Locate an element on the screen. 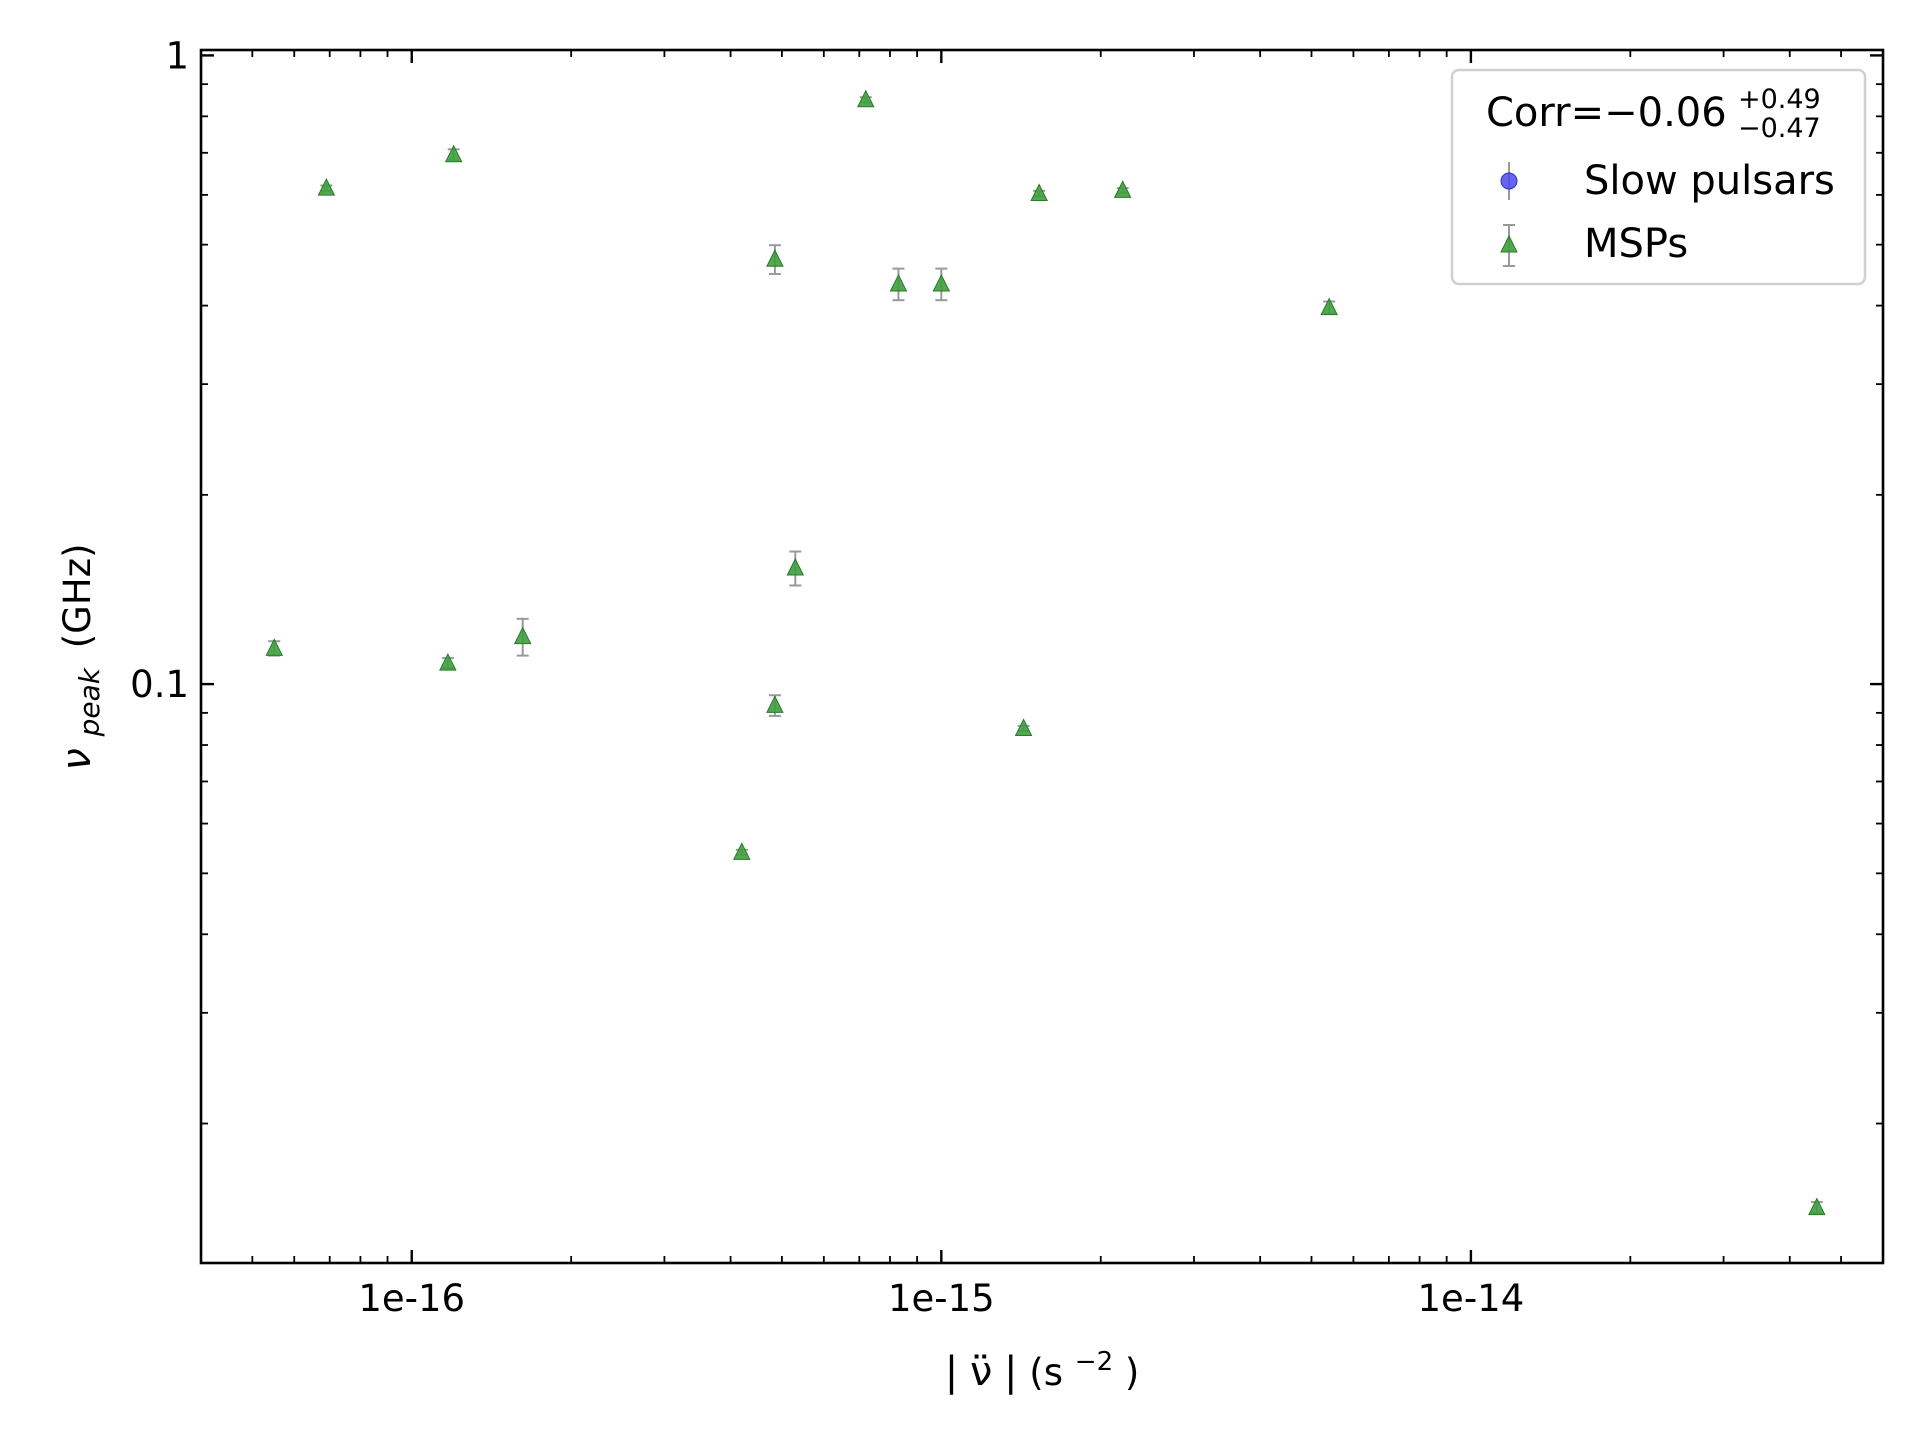 The height and width of the screenshot is (1440, 1920). legend-frame is located at coordinates (1658, 177).